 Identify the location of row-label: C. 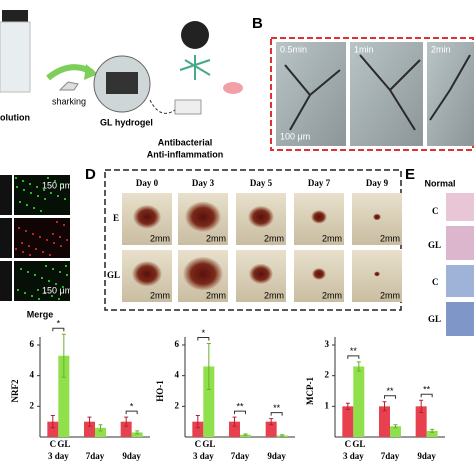
(435, 282).